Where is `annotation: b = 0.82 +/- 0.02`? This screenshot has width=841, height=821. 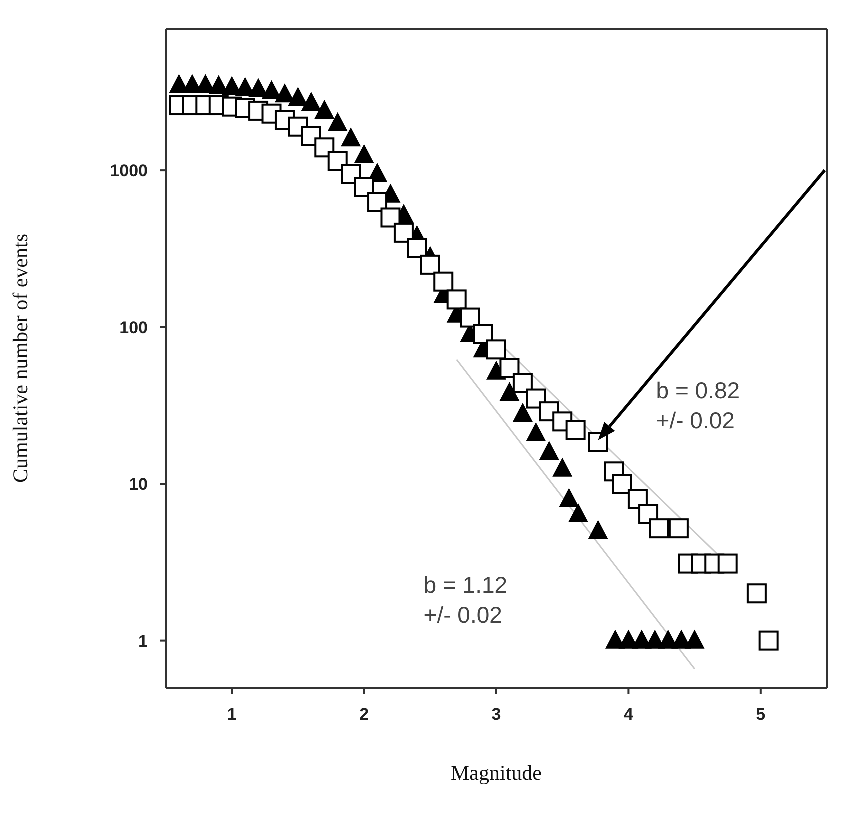 annotation: b = 0.82 +/- 0.02 is located at coordinates (698, 405).